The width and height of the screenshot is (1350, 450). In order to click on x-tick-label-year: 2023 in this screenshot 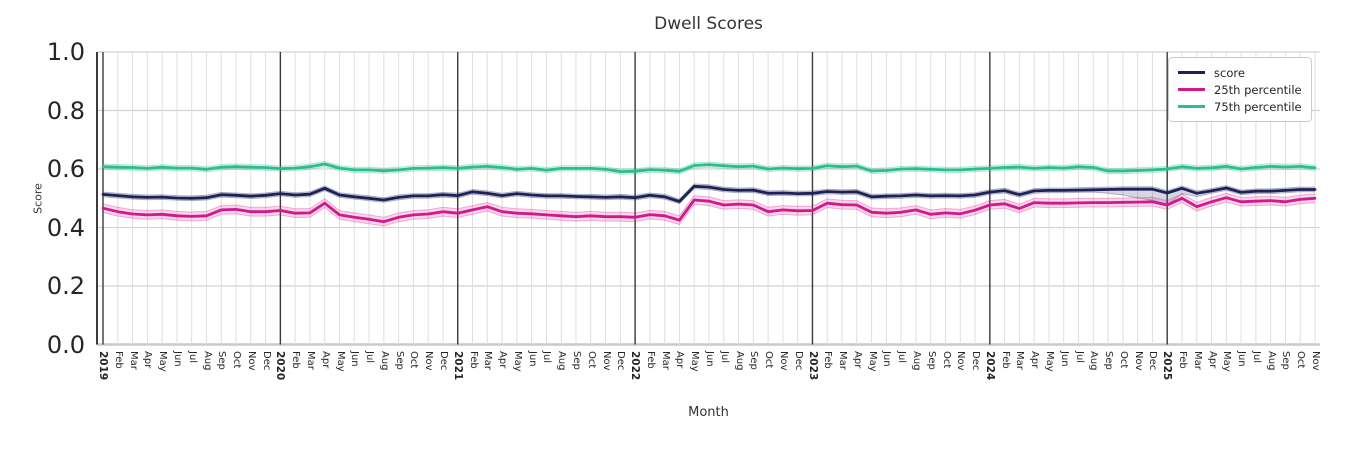, I will do `click(812, 366)`.